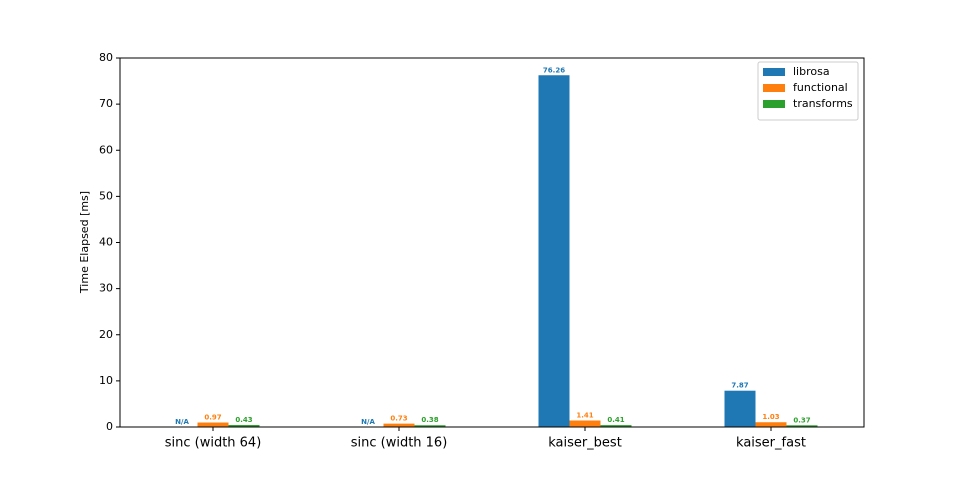 The image size is (960, 480). I want to click on value-label: 0.37, so click(801, 420).